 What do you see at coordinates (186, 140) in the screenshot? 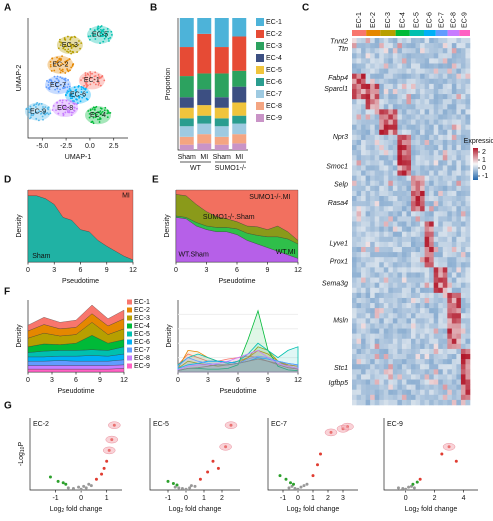
I see `bar-segment` at bounding box center [186, 140].